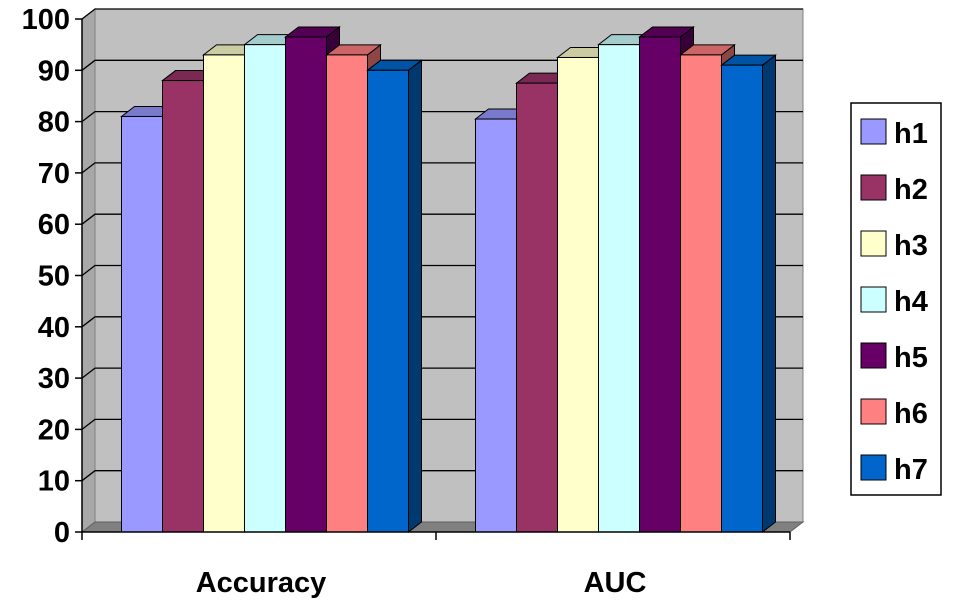  Describe the element at coordinates (54, 482) in the screenshot. I see `y-tick-label: 10` at that location.